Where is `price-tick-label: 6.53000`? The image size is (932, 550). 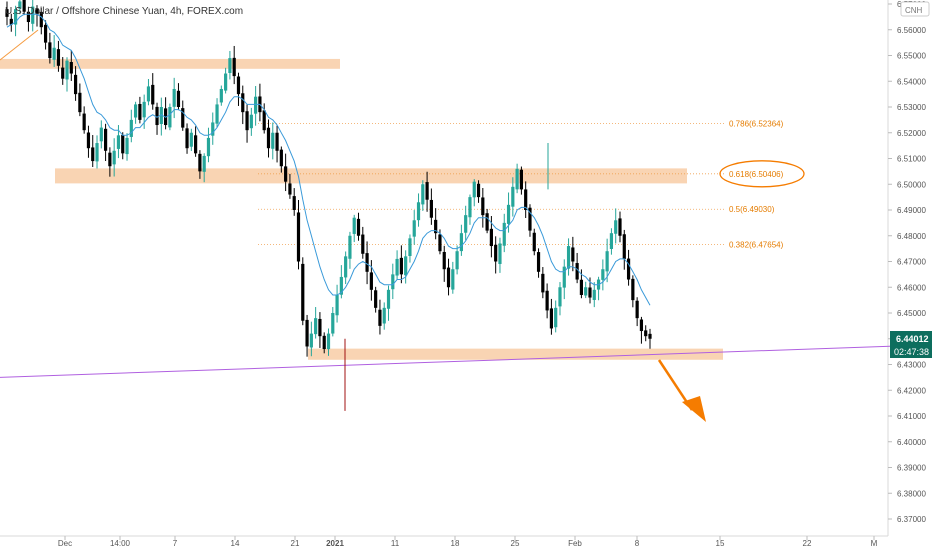 price-tick-label: 6.53000 is located at coordinates (911, 107).